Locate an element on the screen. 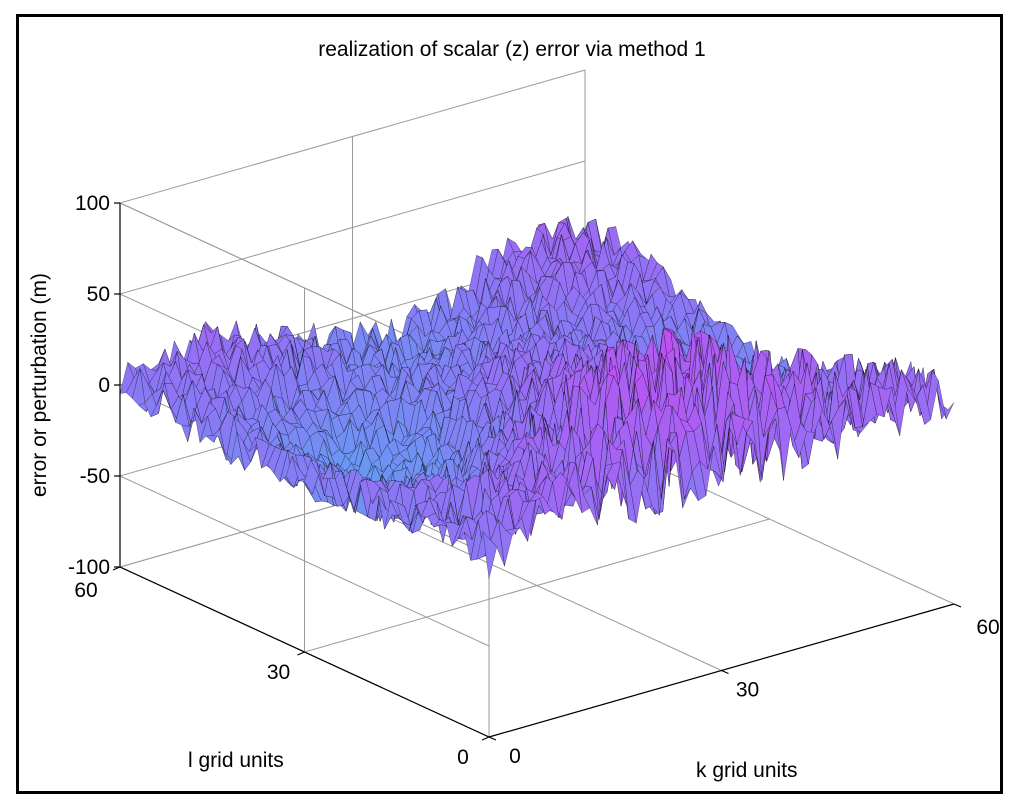 This screenshot has height=811, width=1024. grid-line is located at coordinates (537, 585).